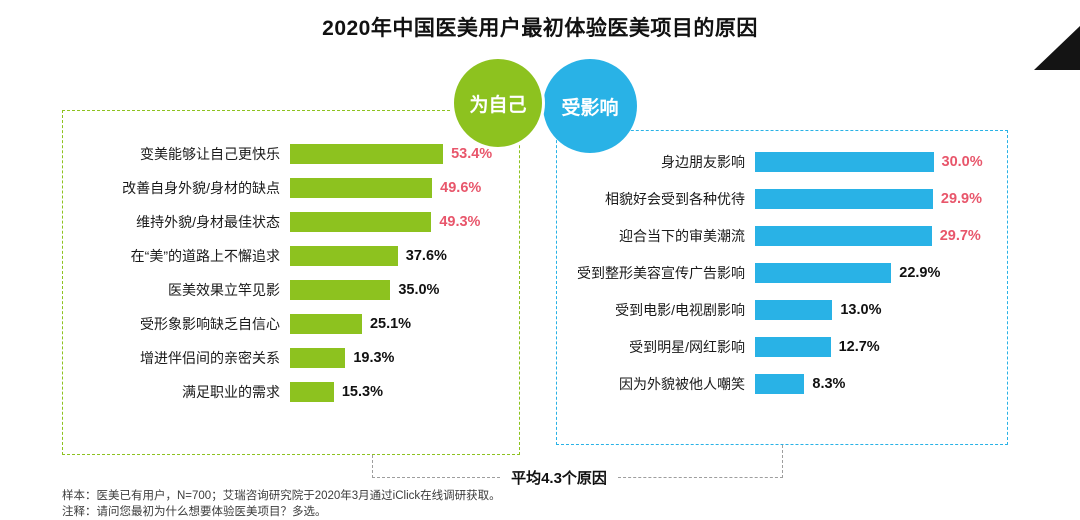 The width and height of the screenshot is (1080, 520). Describe the element at coordinates (920, 272) in the screenshot. I see `value-label: 22.9%` at that location.